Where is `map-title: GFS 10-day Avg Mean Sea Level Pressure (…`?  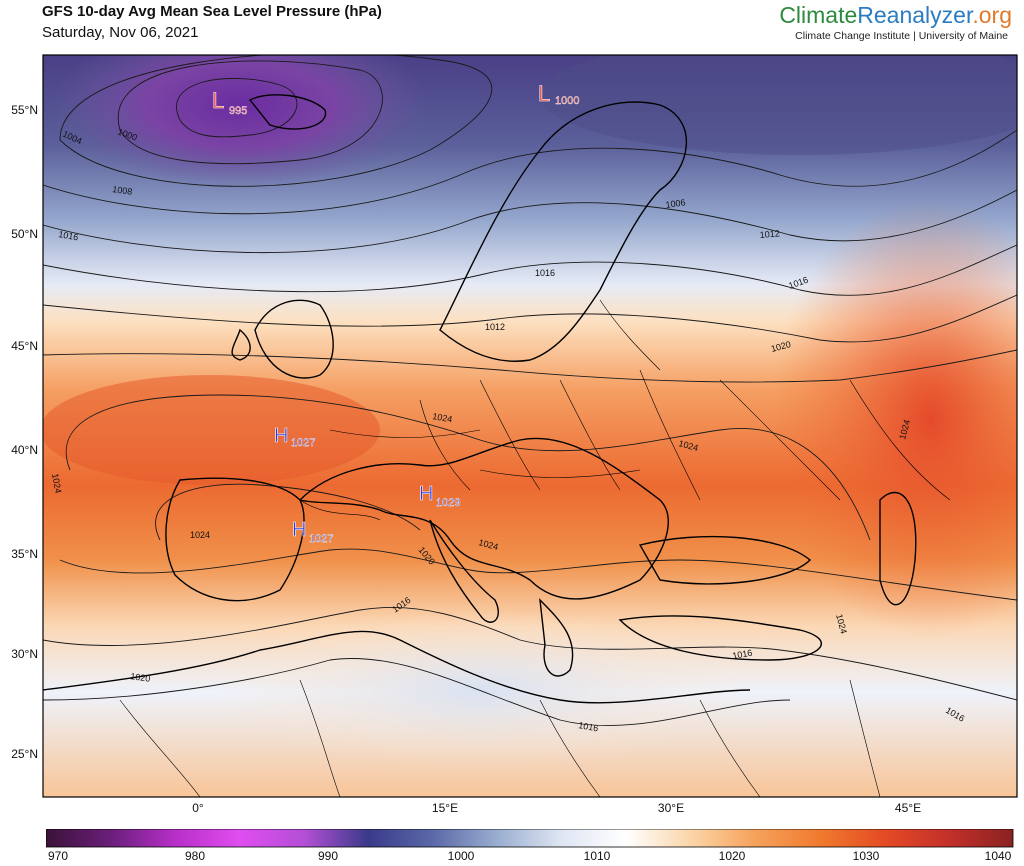
map-title: GFS 10-day Avg Mean Sea Level Pressure (… is located at coordinates (212, 11).